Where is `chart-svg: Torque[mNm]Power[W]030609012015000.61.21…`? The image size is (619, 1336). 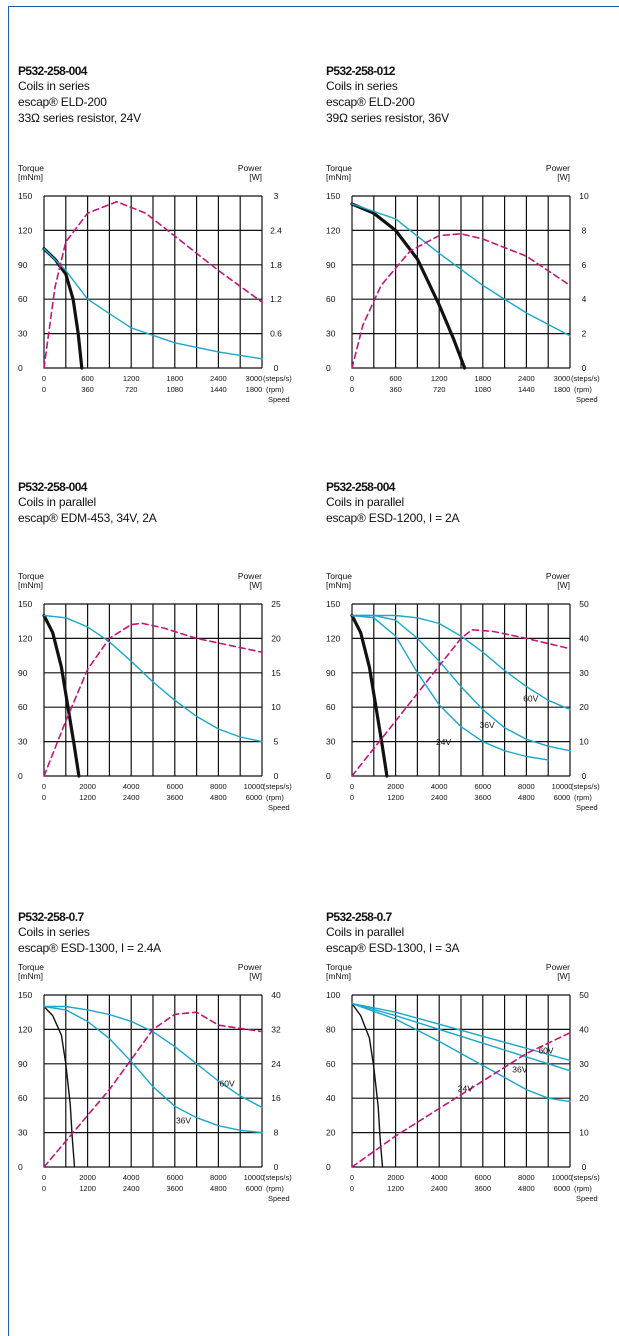 chart-svg: Torque[mNm]Power[W]030609012015000.61.21… is located at coordinates (155, 283).